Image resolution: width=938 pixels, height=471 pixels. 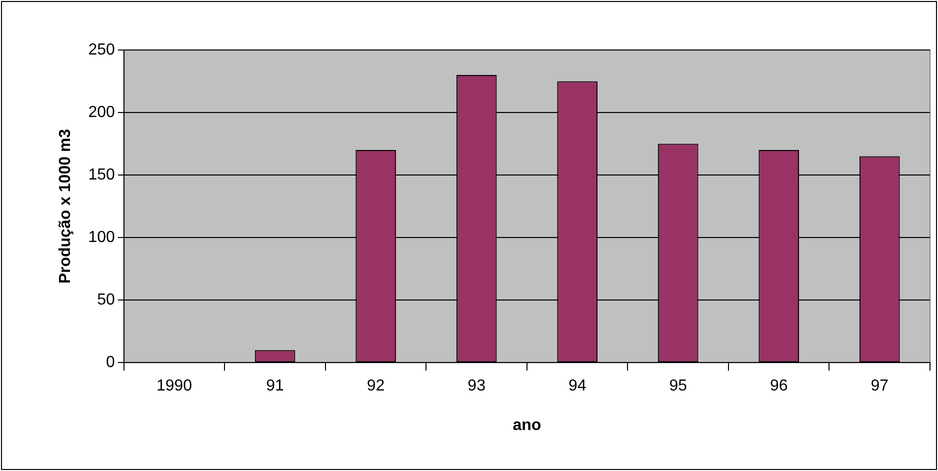 I want to click on x-tick-label: 92, so click(x=375, y=386).